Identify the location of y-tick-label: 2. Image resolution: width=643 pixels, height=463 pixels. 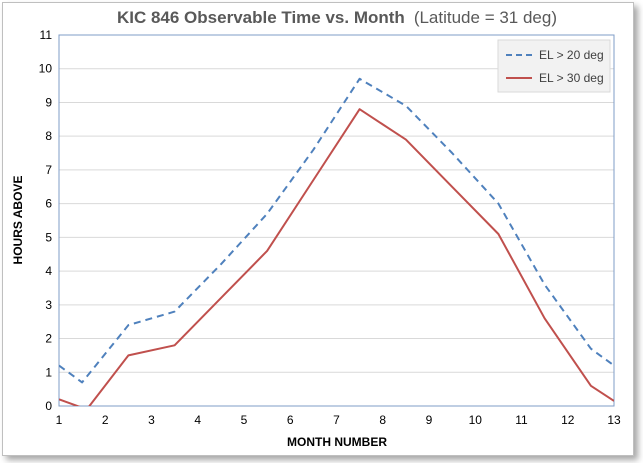
(48, 339).